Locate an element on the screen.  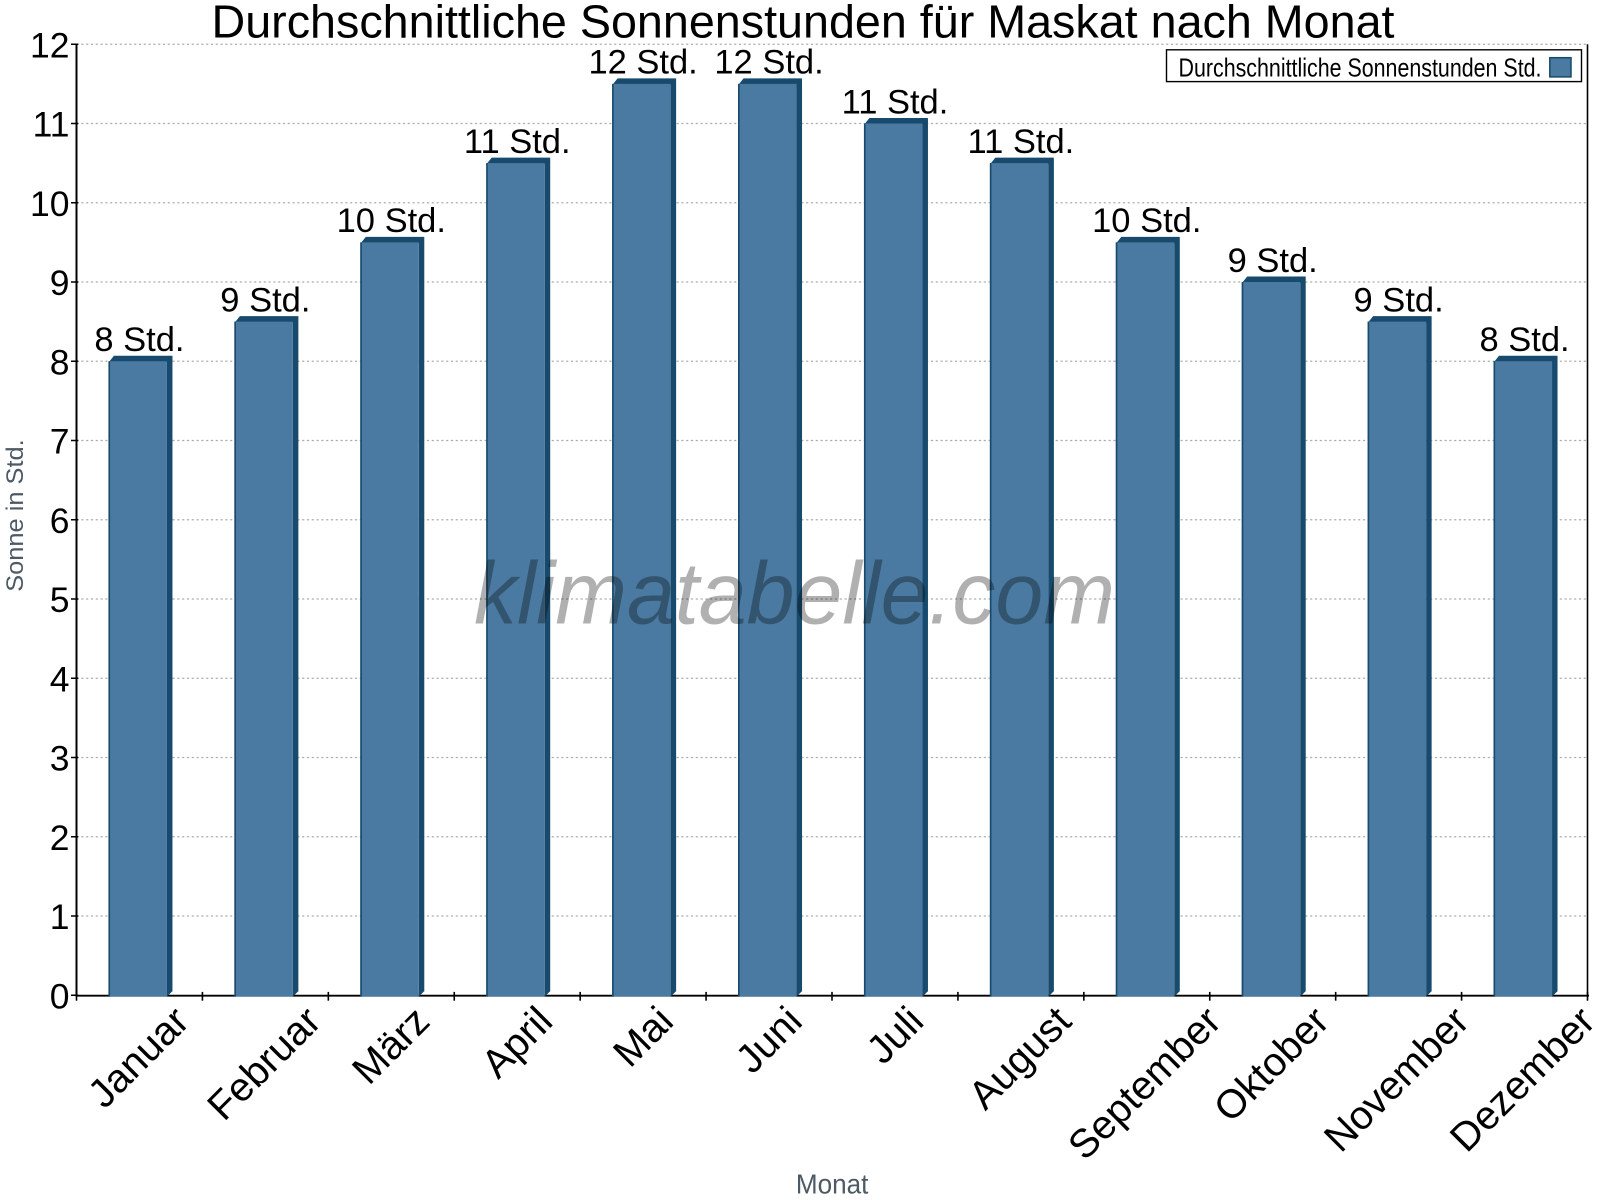
svg-text: 4 is located at coordinates (60, 679).